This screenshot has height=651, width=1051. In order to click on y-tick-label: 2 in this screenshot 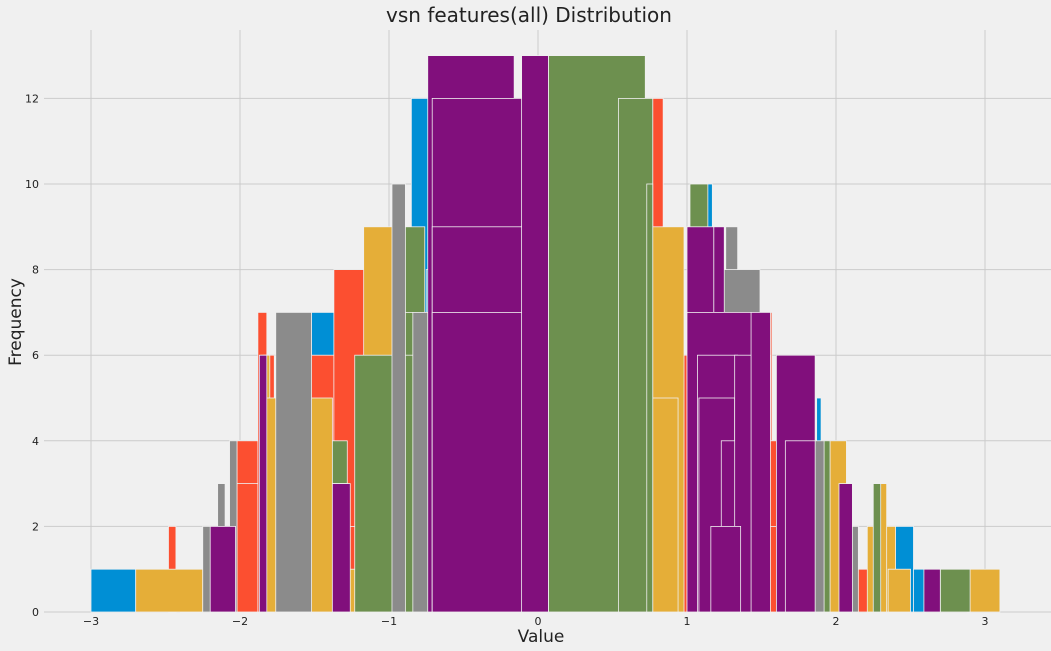, I will do `click(35, 526)`.